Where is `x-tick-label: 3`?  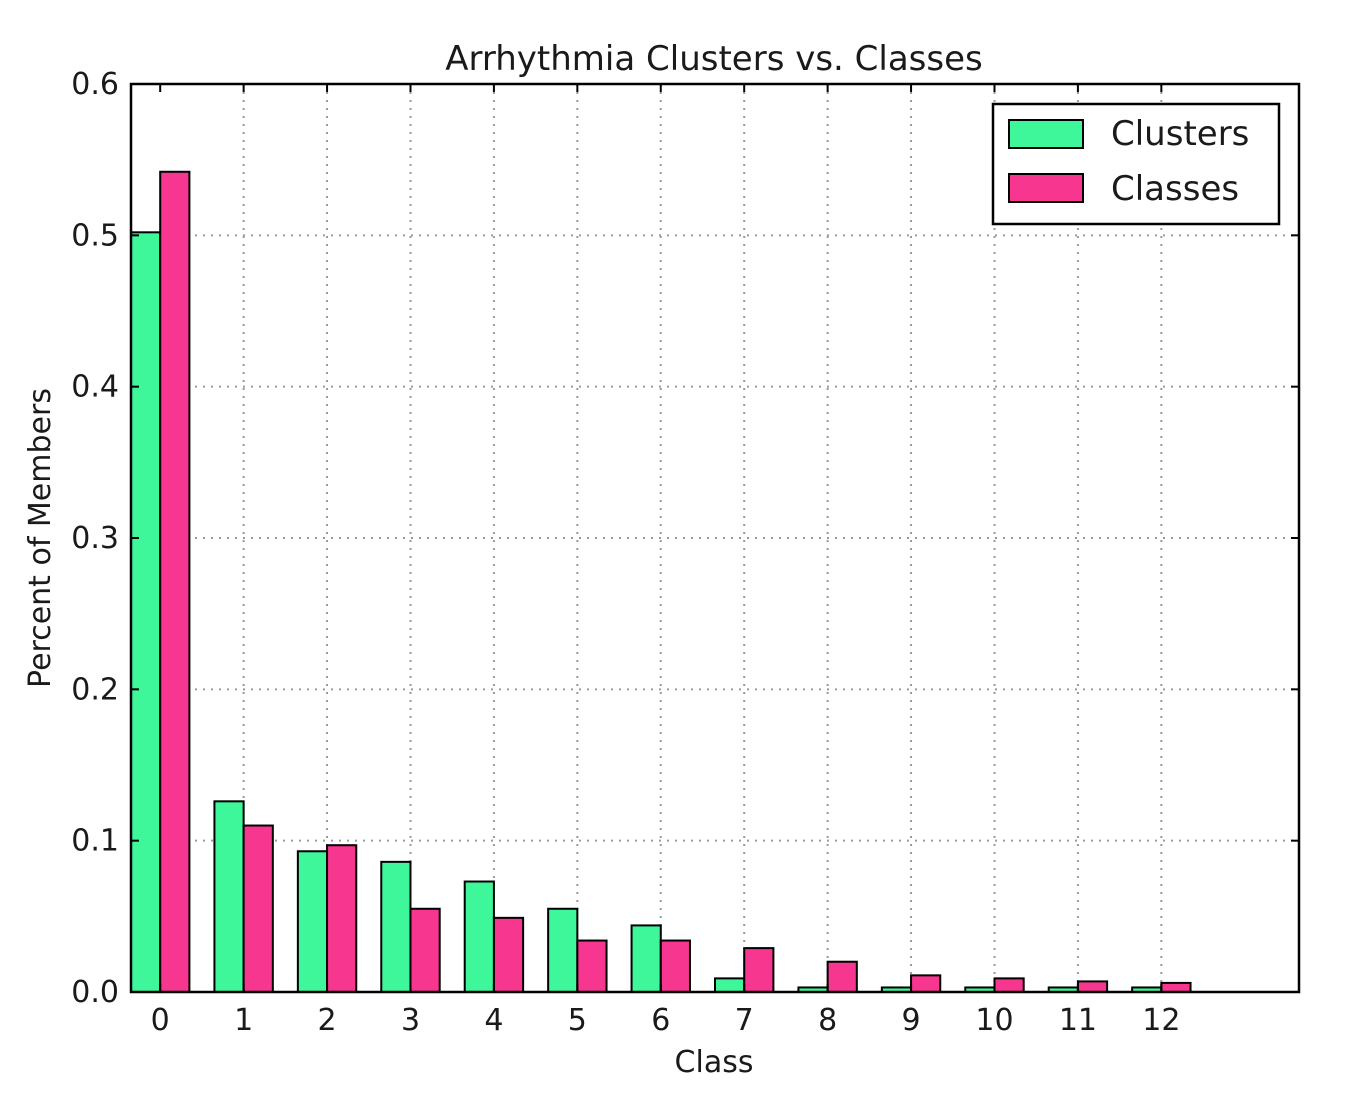 x-tick-label: 3 is located at coordinates (410, 1020).